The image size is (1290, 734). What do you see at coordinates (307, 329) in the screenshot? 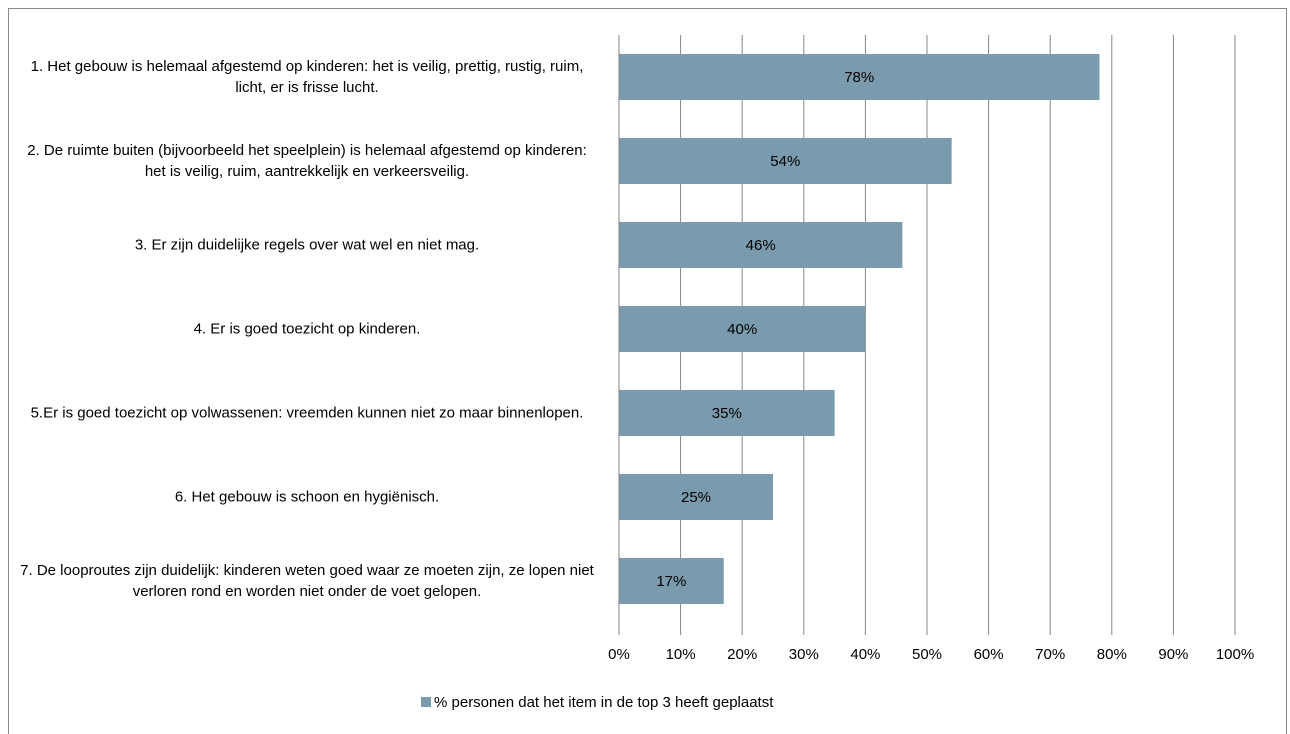
I see `y-tick-label: 4. Er is goed toezicht op kinderen.` at bounding box center [307, 329].